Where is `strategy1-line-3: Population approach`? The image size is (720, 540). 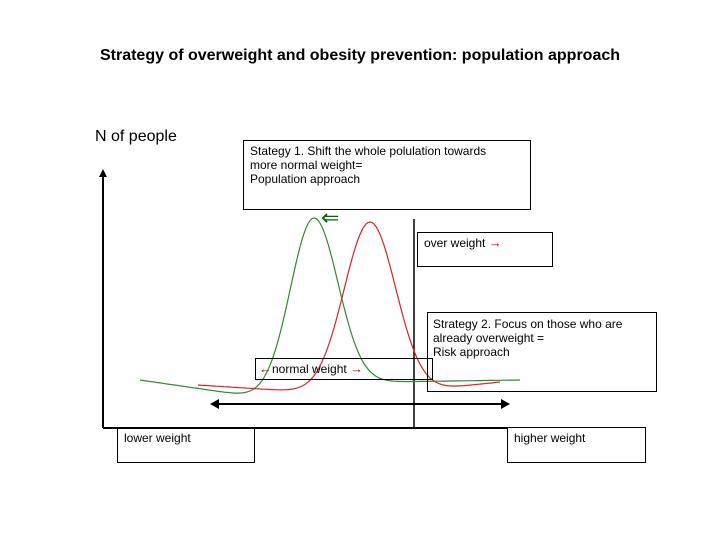
strategy1-line-3: Population approach is located at coordinates (305, 179).